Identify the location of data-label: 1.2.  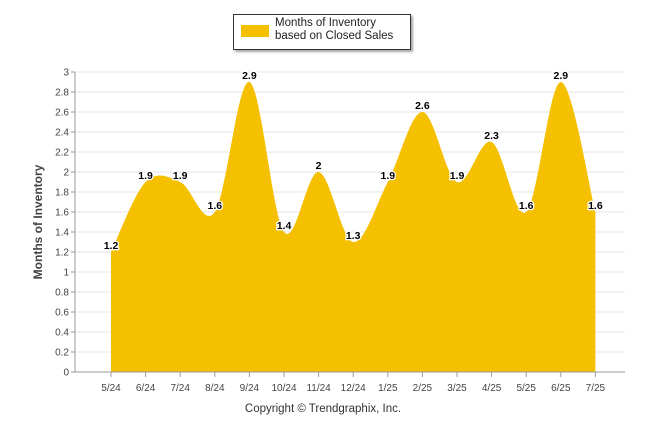
(111, 246).